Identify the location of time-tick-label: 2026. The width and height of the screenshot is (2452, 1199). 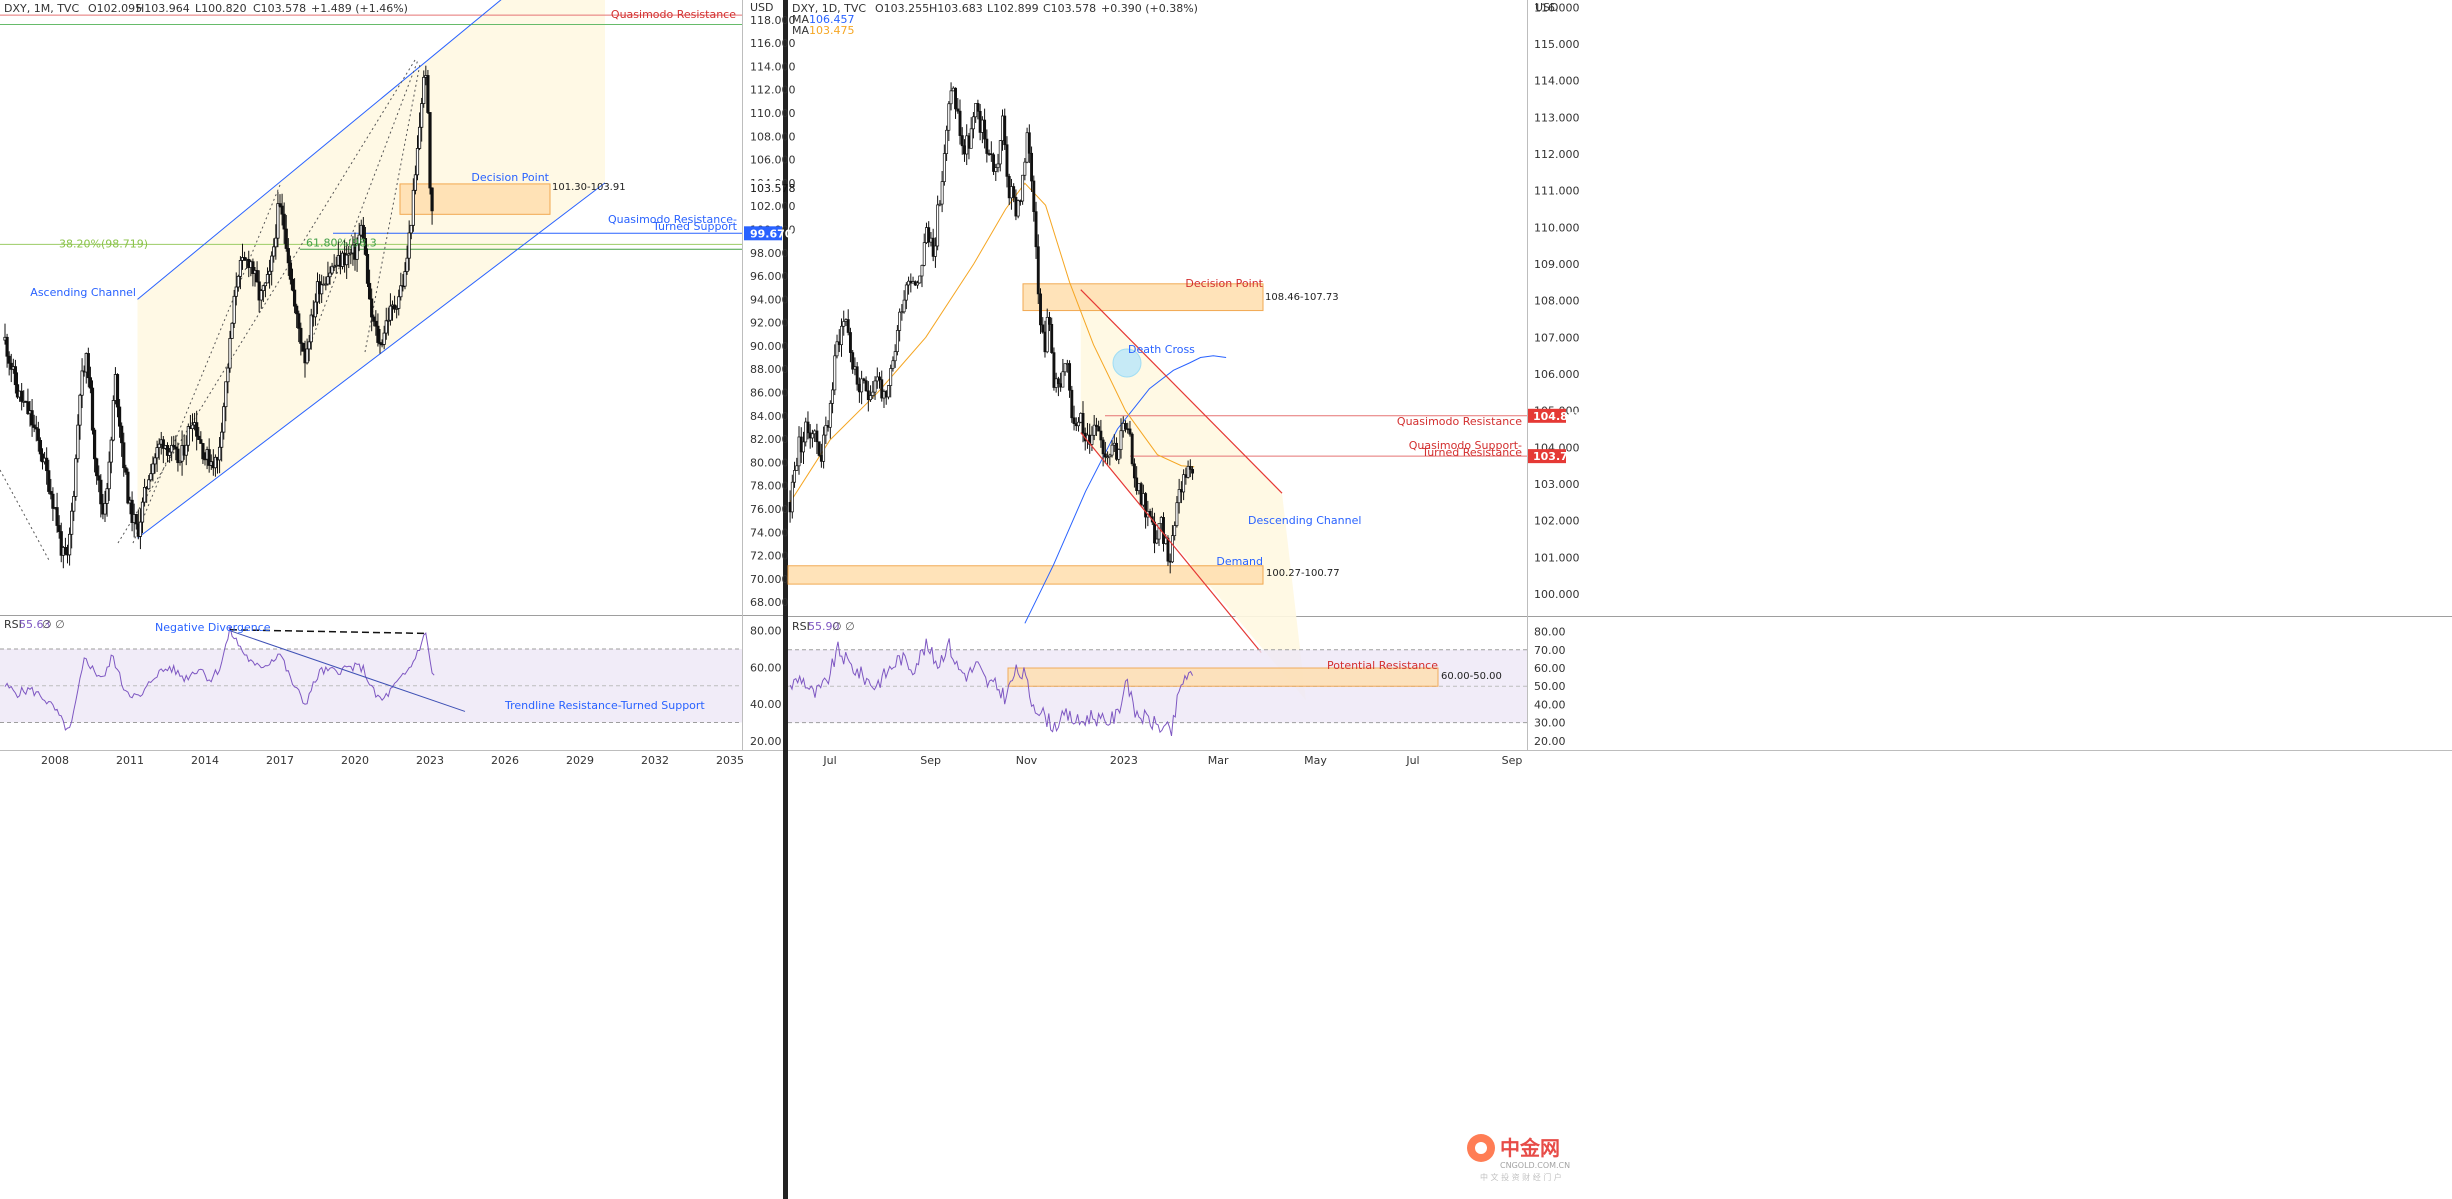
(505, 760).